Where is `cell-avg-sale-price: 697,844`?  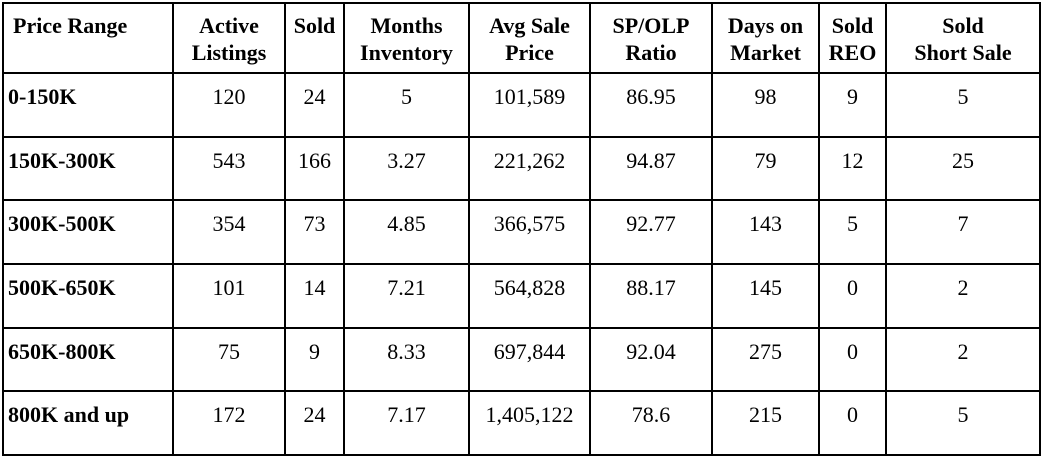
cell-avg-sale-price: 697,844 is located at coordinates (529, 359).